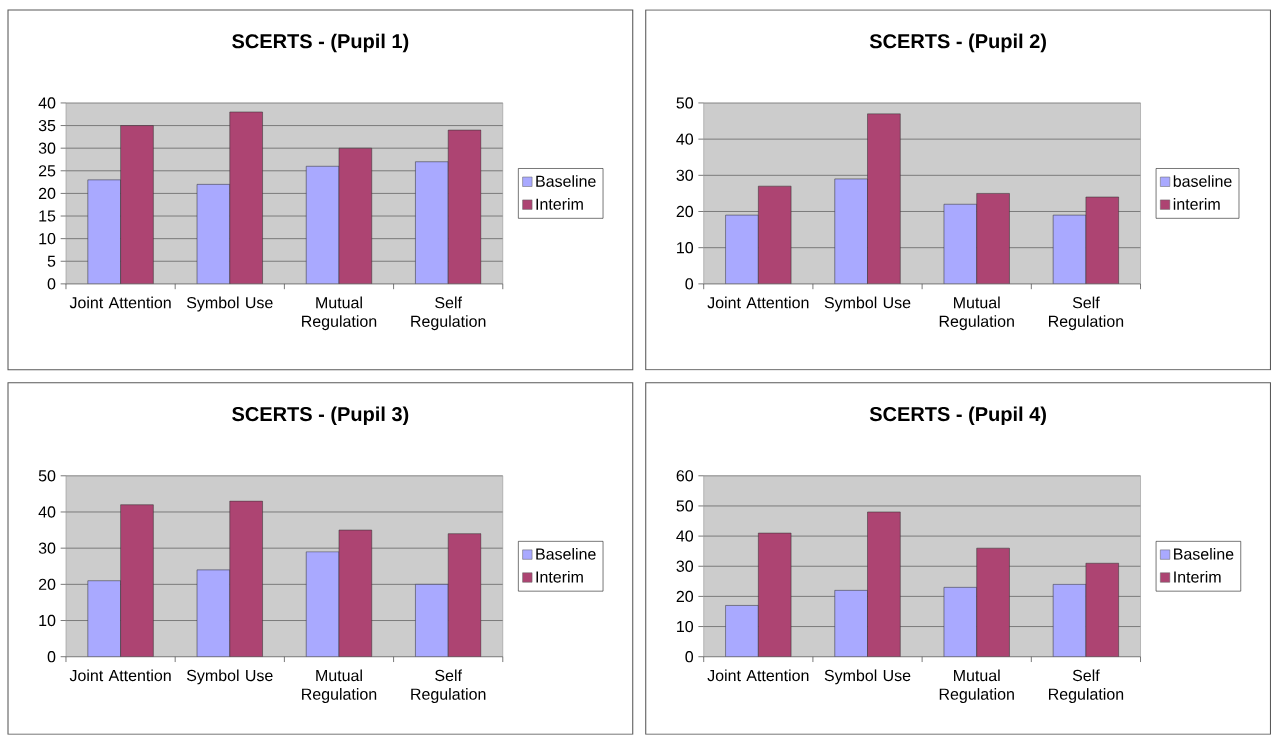 Image resolution: width=1271 pixels, height=735 pixels. Describe the element at coordinates (1202, 181) in the screenshot. I see `legend-label: baseline` at that location.